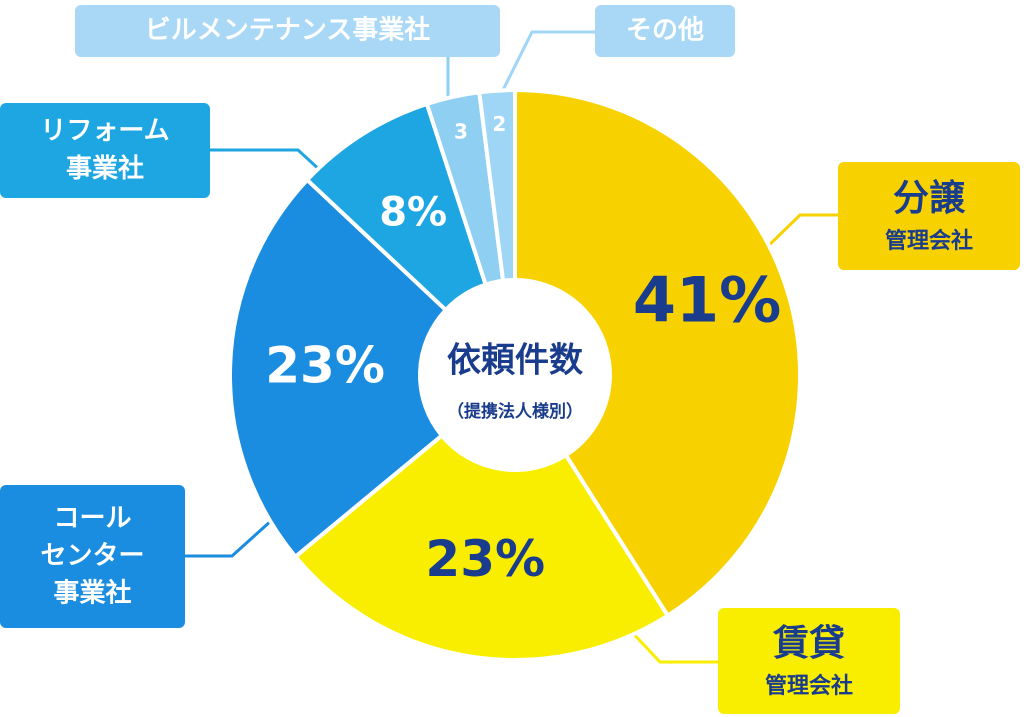  Describe the element at coordinates (808, 643) in the screenshot. I see `category-label: 賃貸` at that location.